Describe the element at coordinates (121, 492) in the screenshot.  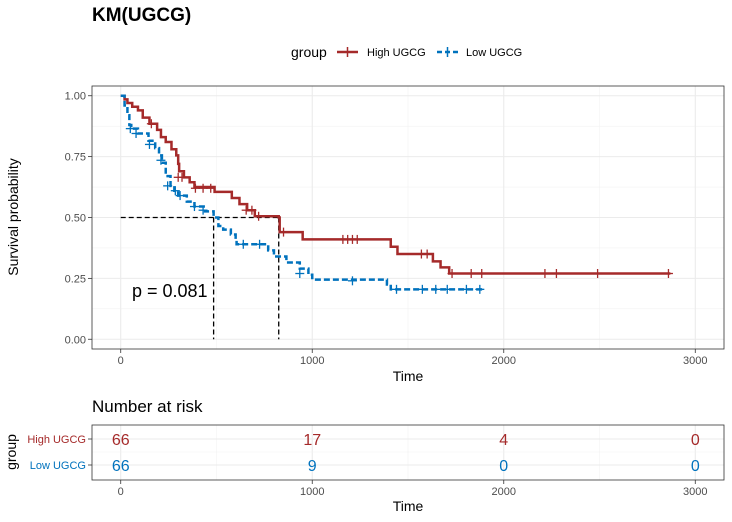
I see `risk-x-tick-label: 0` at that location.